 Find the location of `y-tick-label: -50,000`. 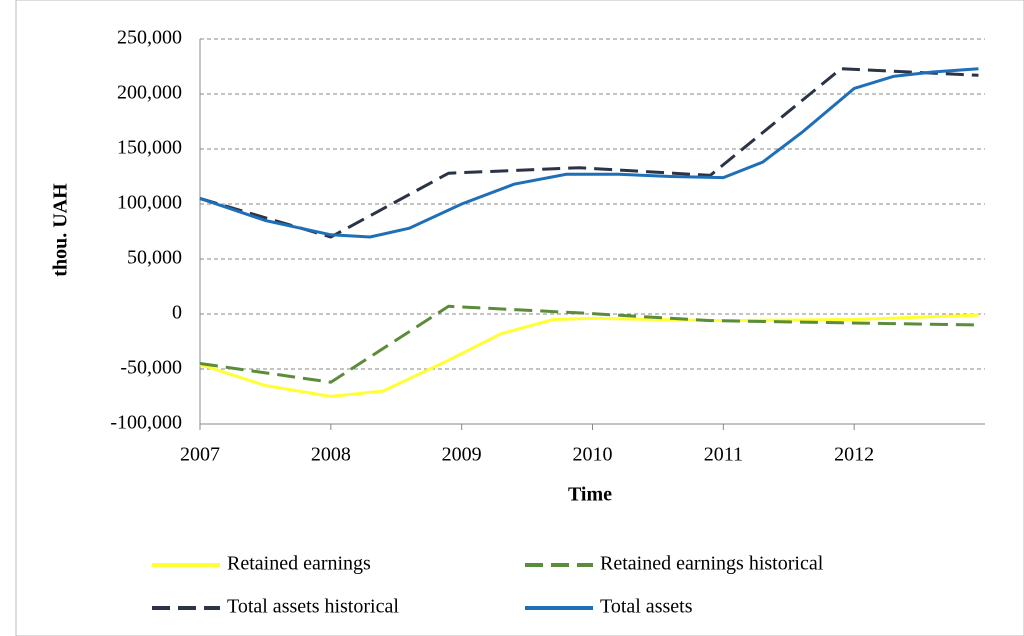

y-tick-label: -50,000 is located at coordinates (151, 368).